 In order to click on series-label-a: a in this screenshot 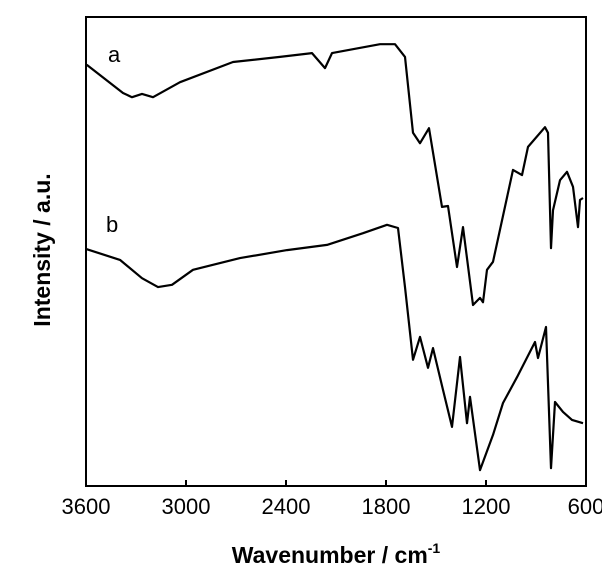, I will do `click(114, 54)`.